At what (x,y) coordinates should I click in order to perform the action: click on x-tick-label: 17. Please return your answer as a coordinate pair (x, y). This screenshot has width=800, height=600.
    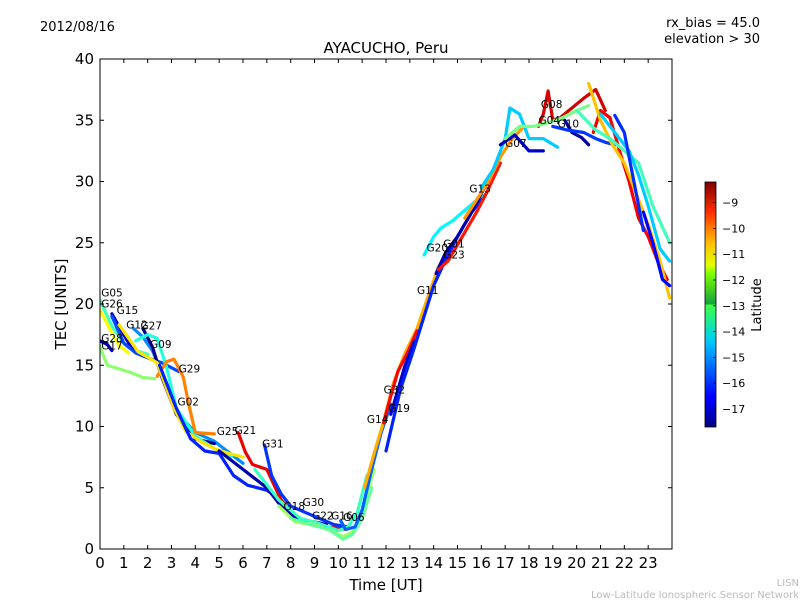
    Looking at the image, I should click on (505, 563).